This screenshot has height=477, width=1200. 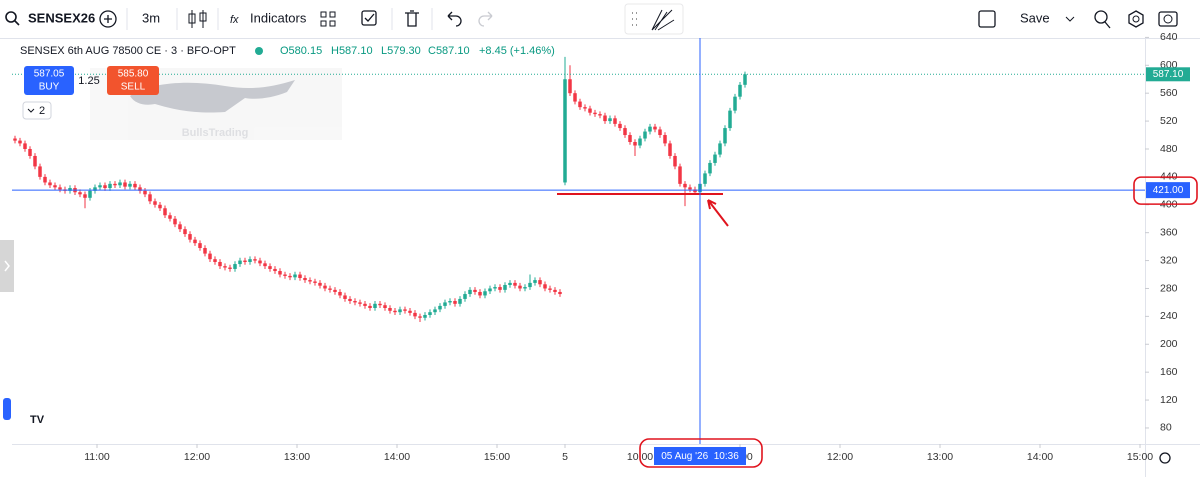 I want to click on last-price-badge, so click(x=1168, y=74).